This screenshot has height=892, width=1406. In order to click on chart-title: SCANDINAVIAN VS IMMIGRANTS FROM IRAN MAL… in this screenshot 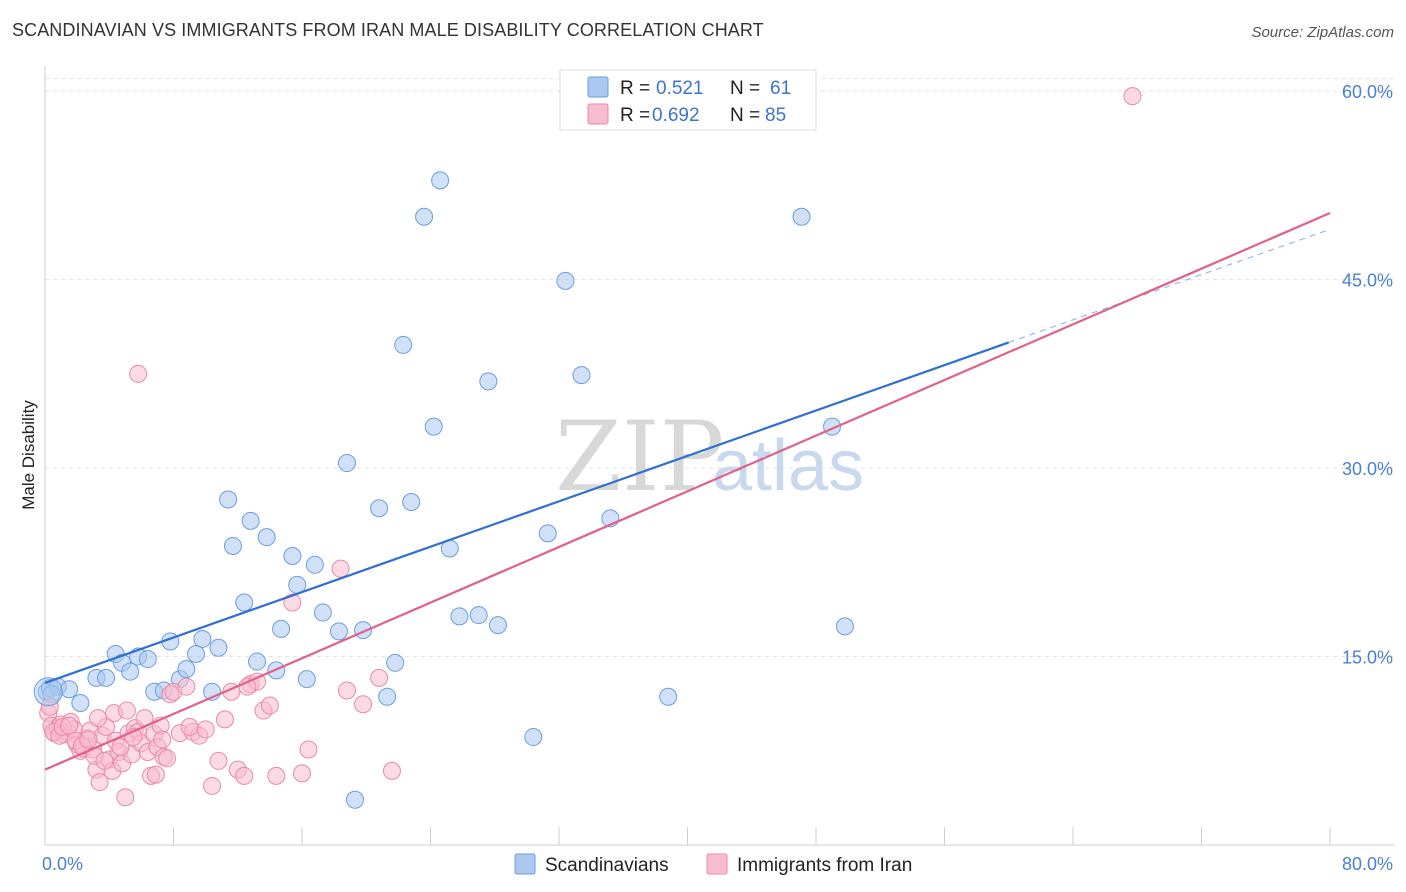, I will do `click(388, 30)`.